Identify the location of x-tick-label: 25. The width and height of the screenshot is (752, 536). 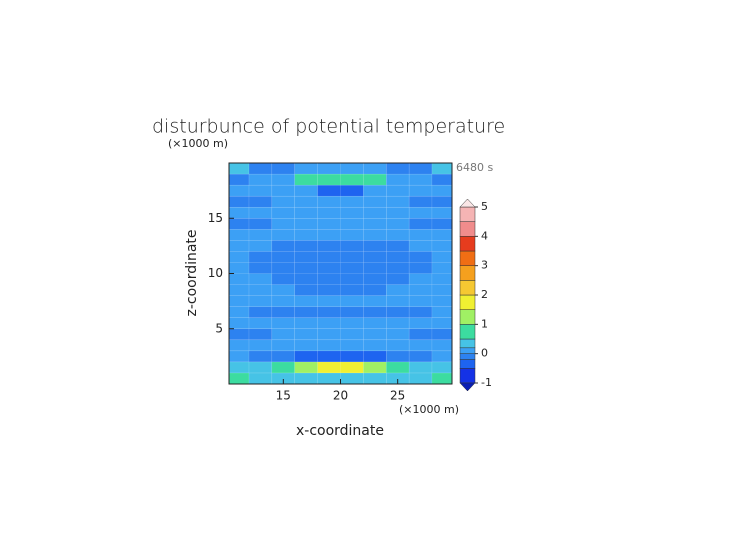
(397, 396).